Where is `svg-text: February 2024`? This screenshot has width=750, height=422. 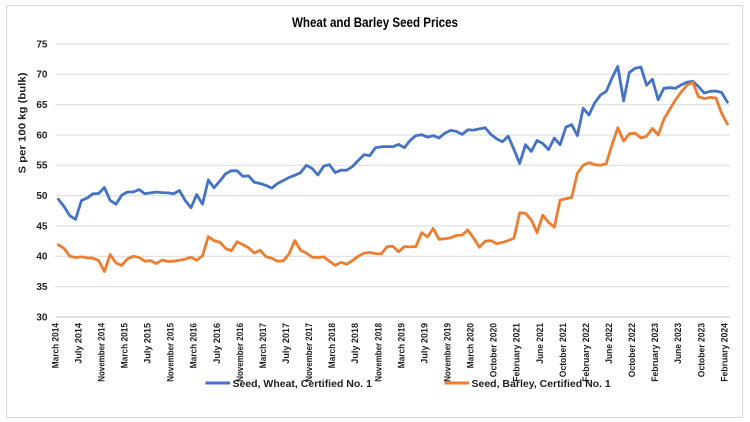 svg-text: February 2024 is located at coordinates (724, 351).